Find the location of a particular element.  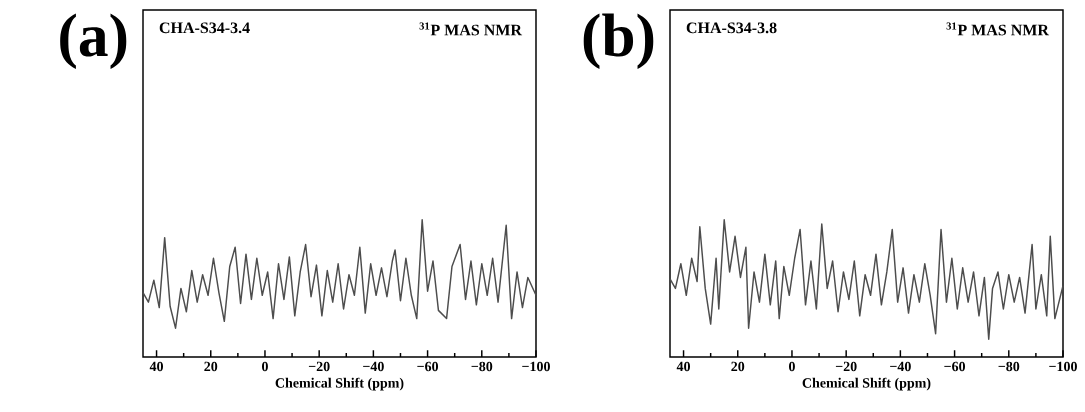

text: (b) is located at coordinates (618, 41).